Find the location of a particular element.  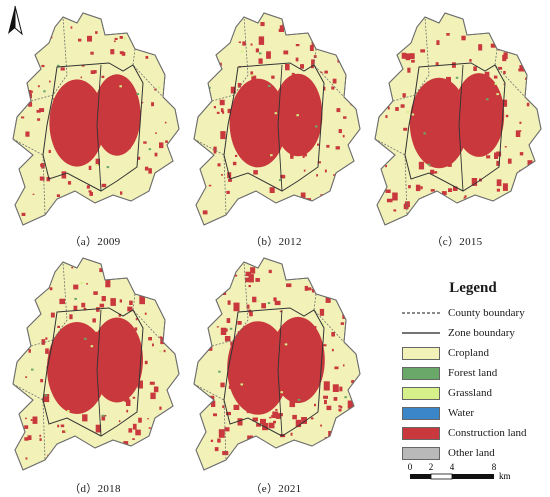

county-outline is located at coordinates (96, 364).